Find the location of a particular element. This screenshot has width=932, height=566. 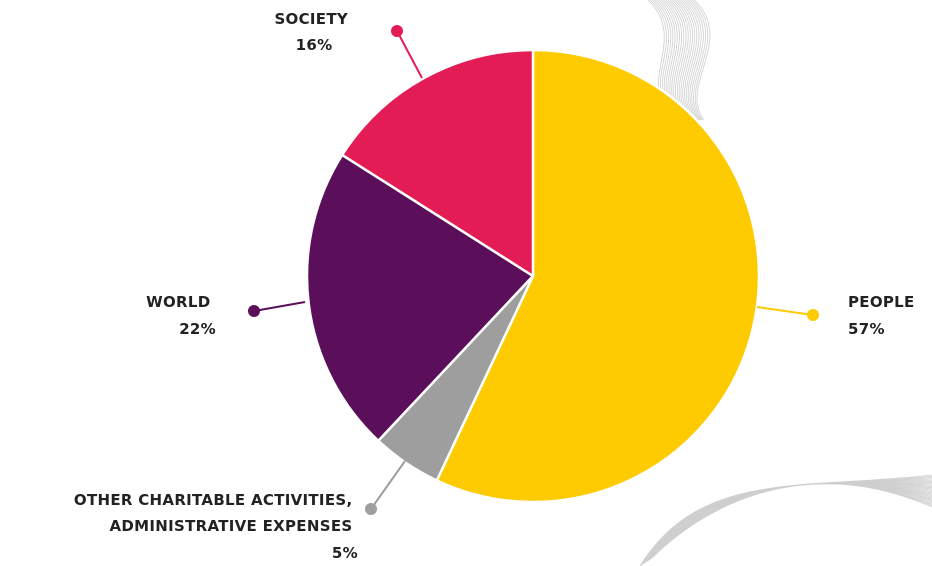

slice-world is located at coordinates (420, 297).